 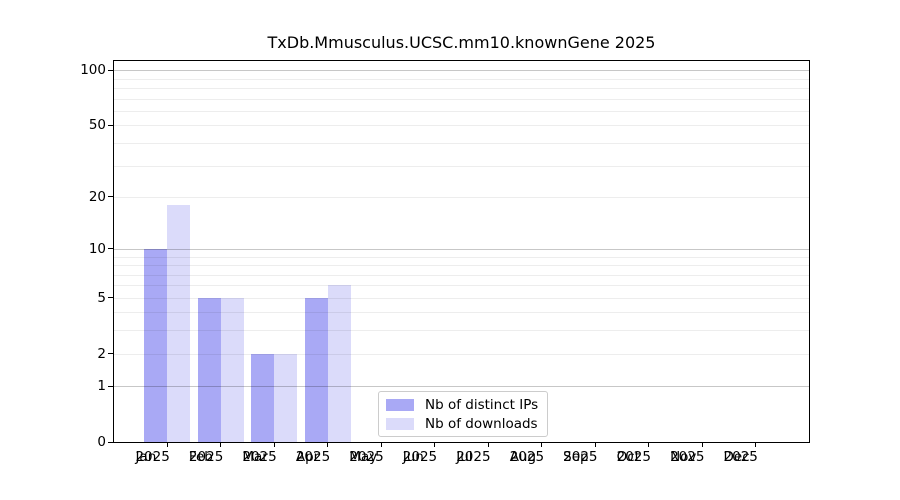 What do you see at coordinates (628, 457) in the screenshot?
I see `x-tick-month: Oct` at bounding box center [628, 457].